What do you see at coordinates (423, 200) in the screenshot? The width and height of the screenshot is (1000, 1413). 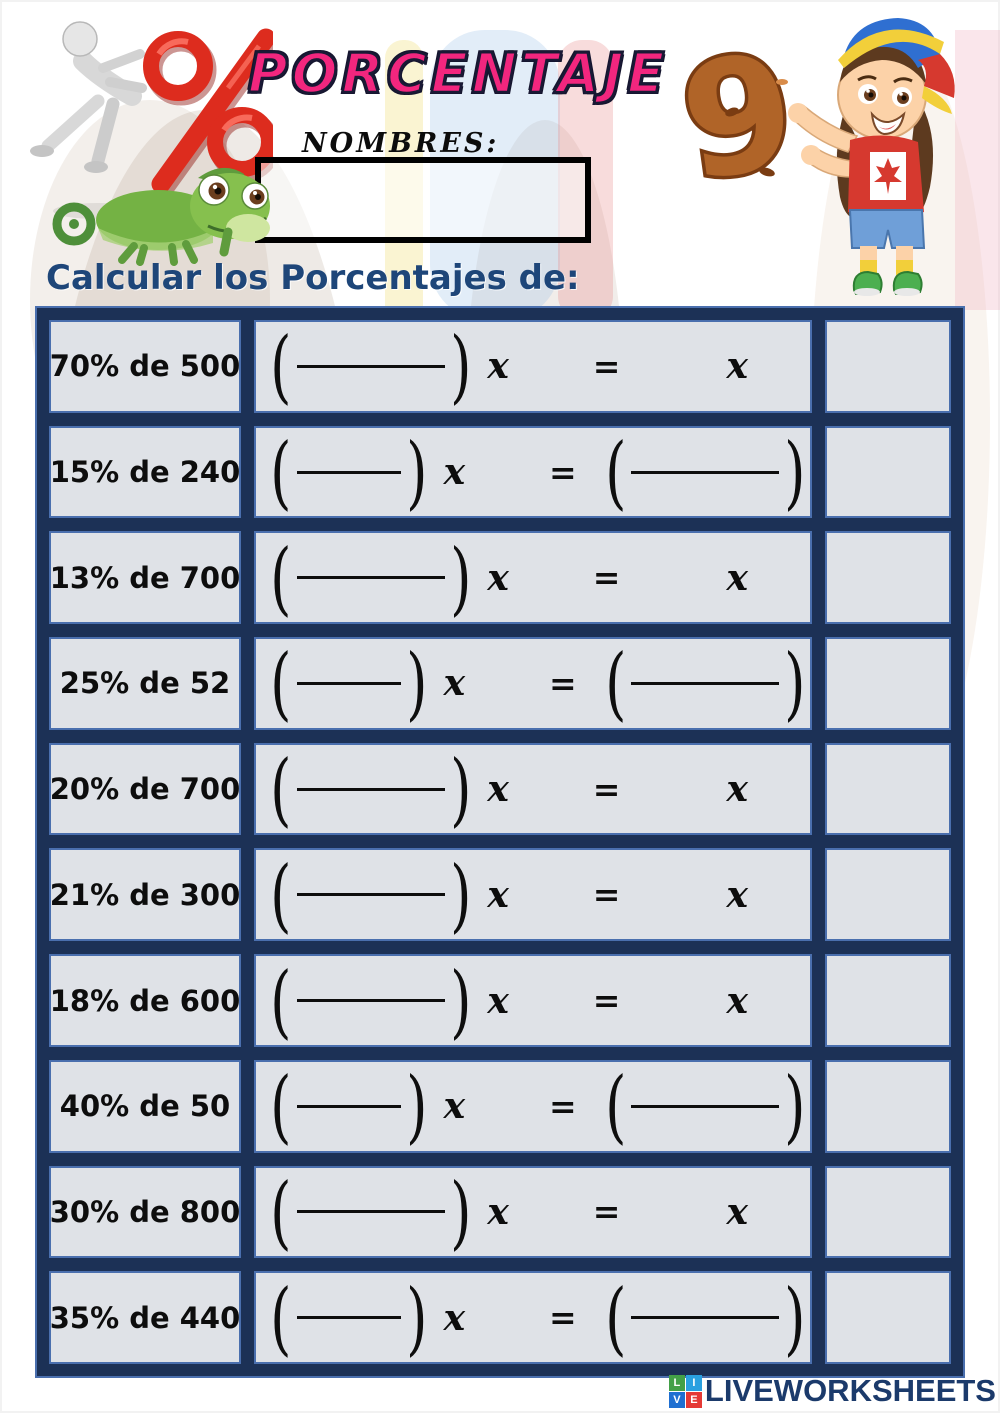 I see `name-input` at bounding box center [423, 200].